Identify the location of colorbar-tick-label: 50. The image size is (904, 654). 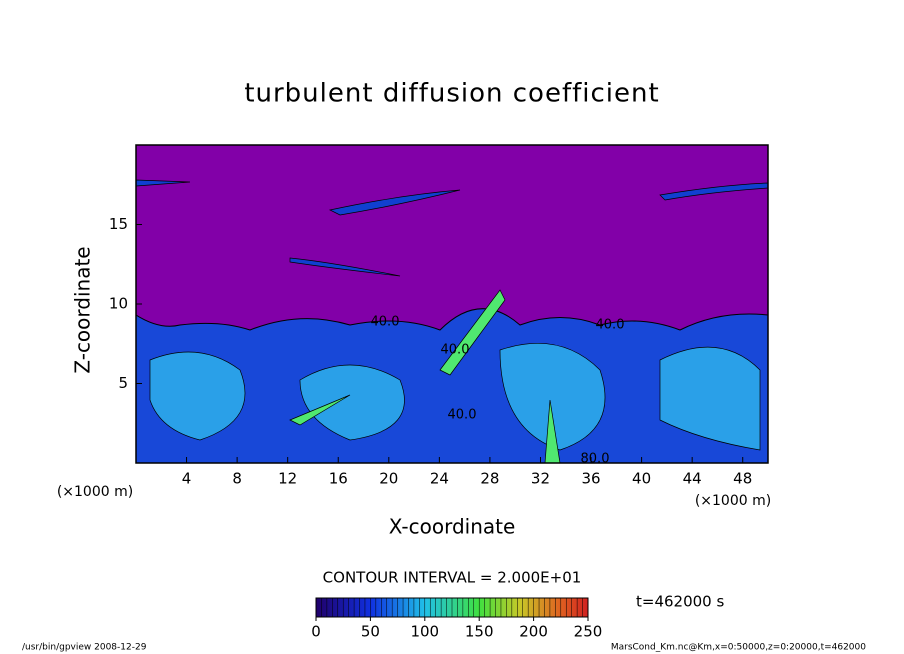
(370, 632).